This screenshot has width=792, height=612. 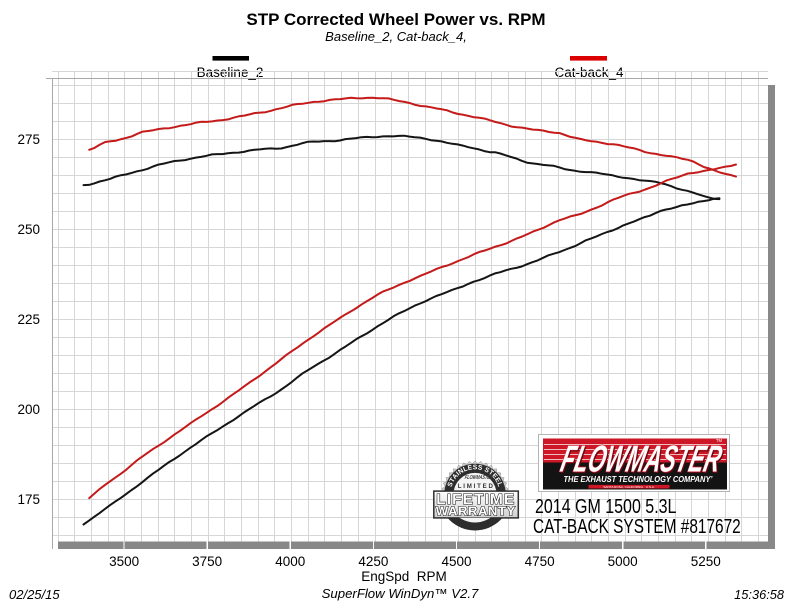 What do you see at coordinates (638, 479) in the screenshot?
I see `svg-text:THE EXHAUST TECHNOLOGY COMPAN: THE EXHAUST TECHNOLOGY COMPANY’` at bounding box center [638, 479].